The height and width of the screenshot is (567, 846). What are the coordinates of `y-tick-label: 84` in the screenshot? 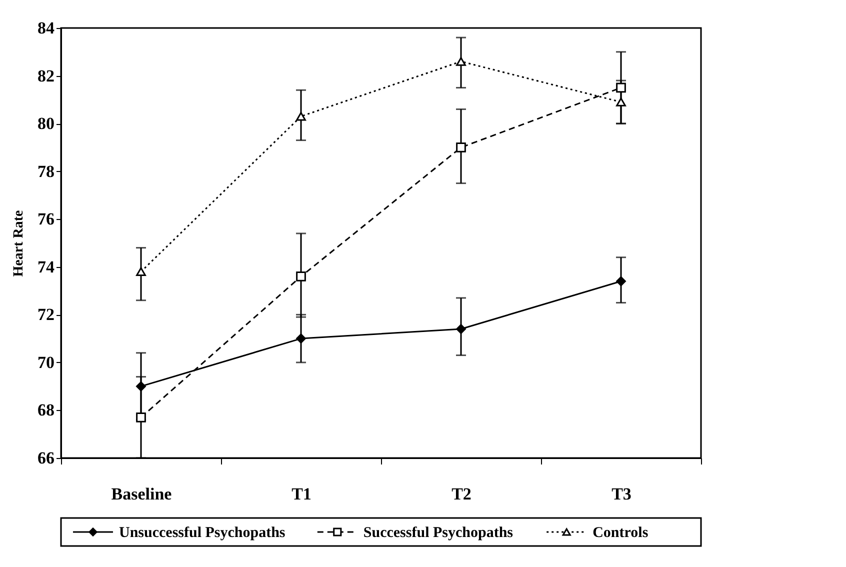 It's located at (46, 28).